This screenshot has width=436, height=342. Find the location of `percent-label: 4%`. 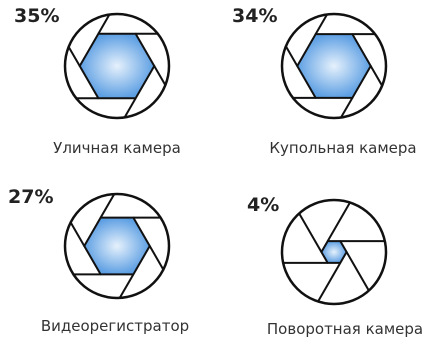

percent-label: 4% is located at coordinates (263, 205).